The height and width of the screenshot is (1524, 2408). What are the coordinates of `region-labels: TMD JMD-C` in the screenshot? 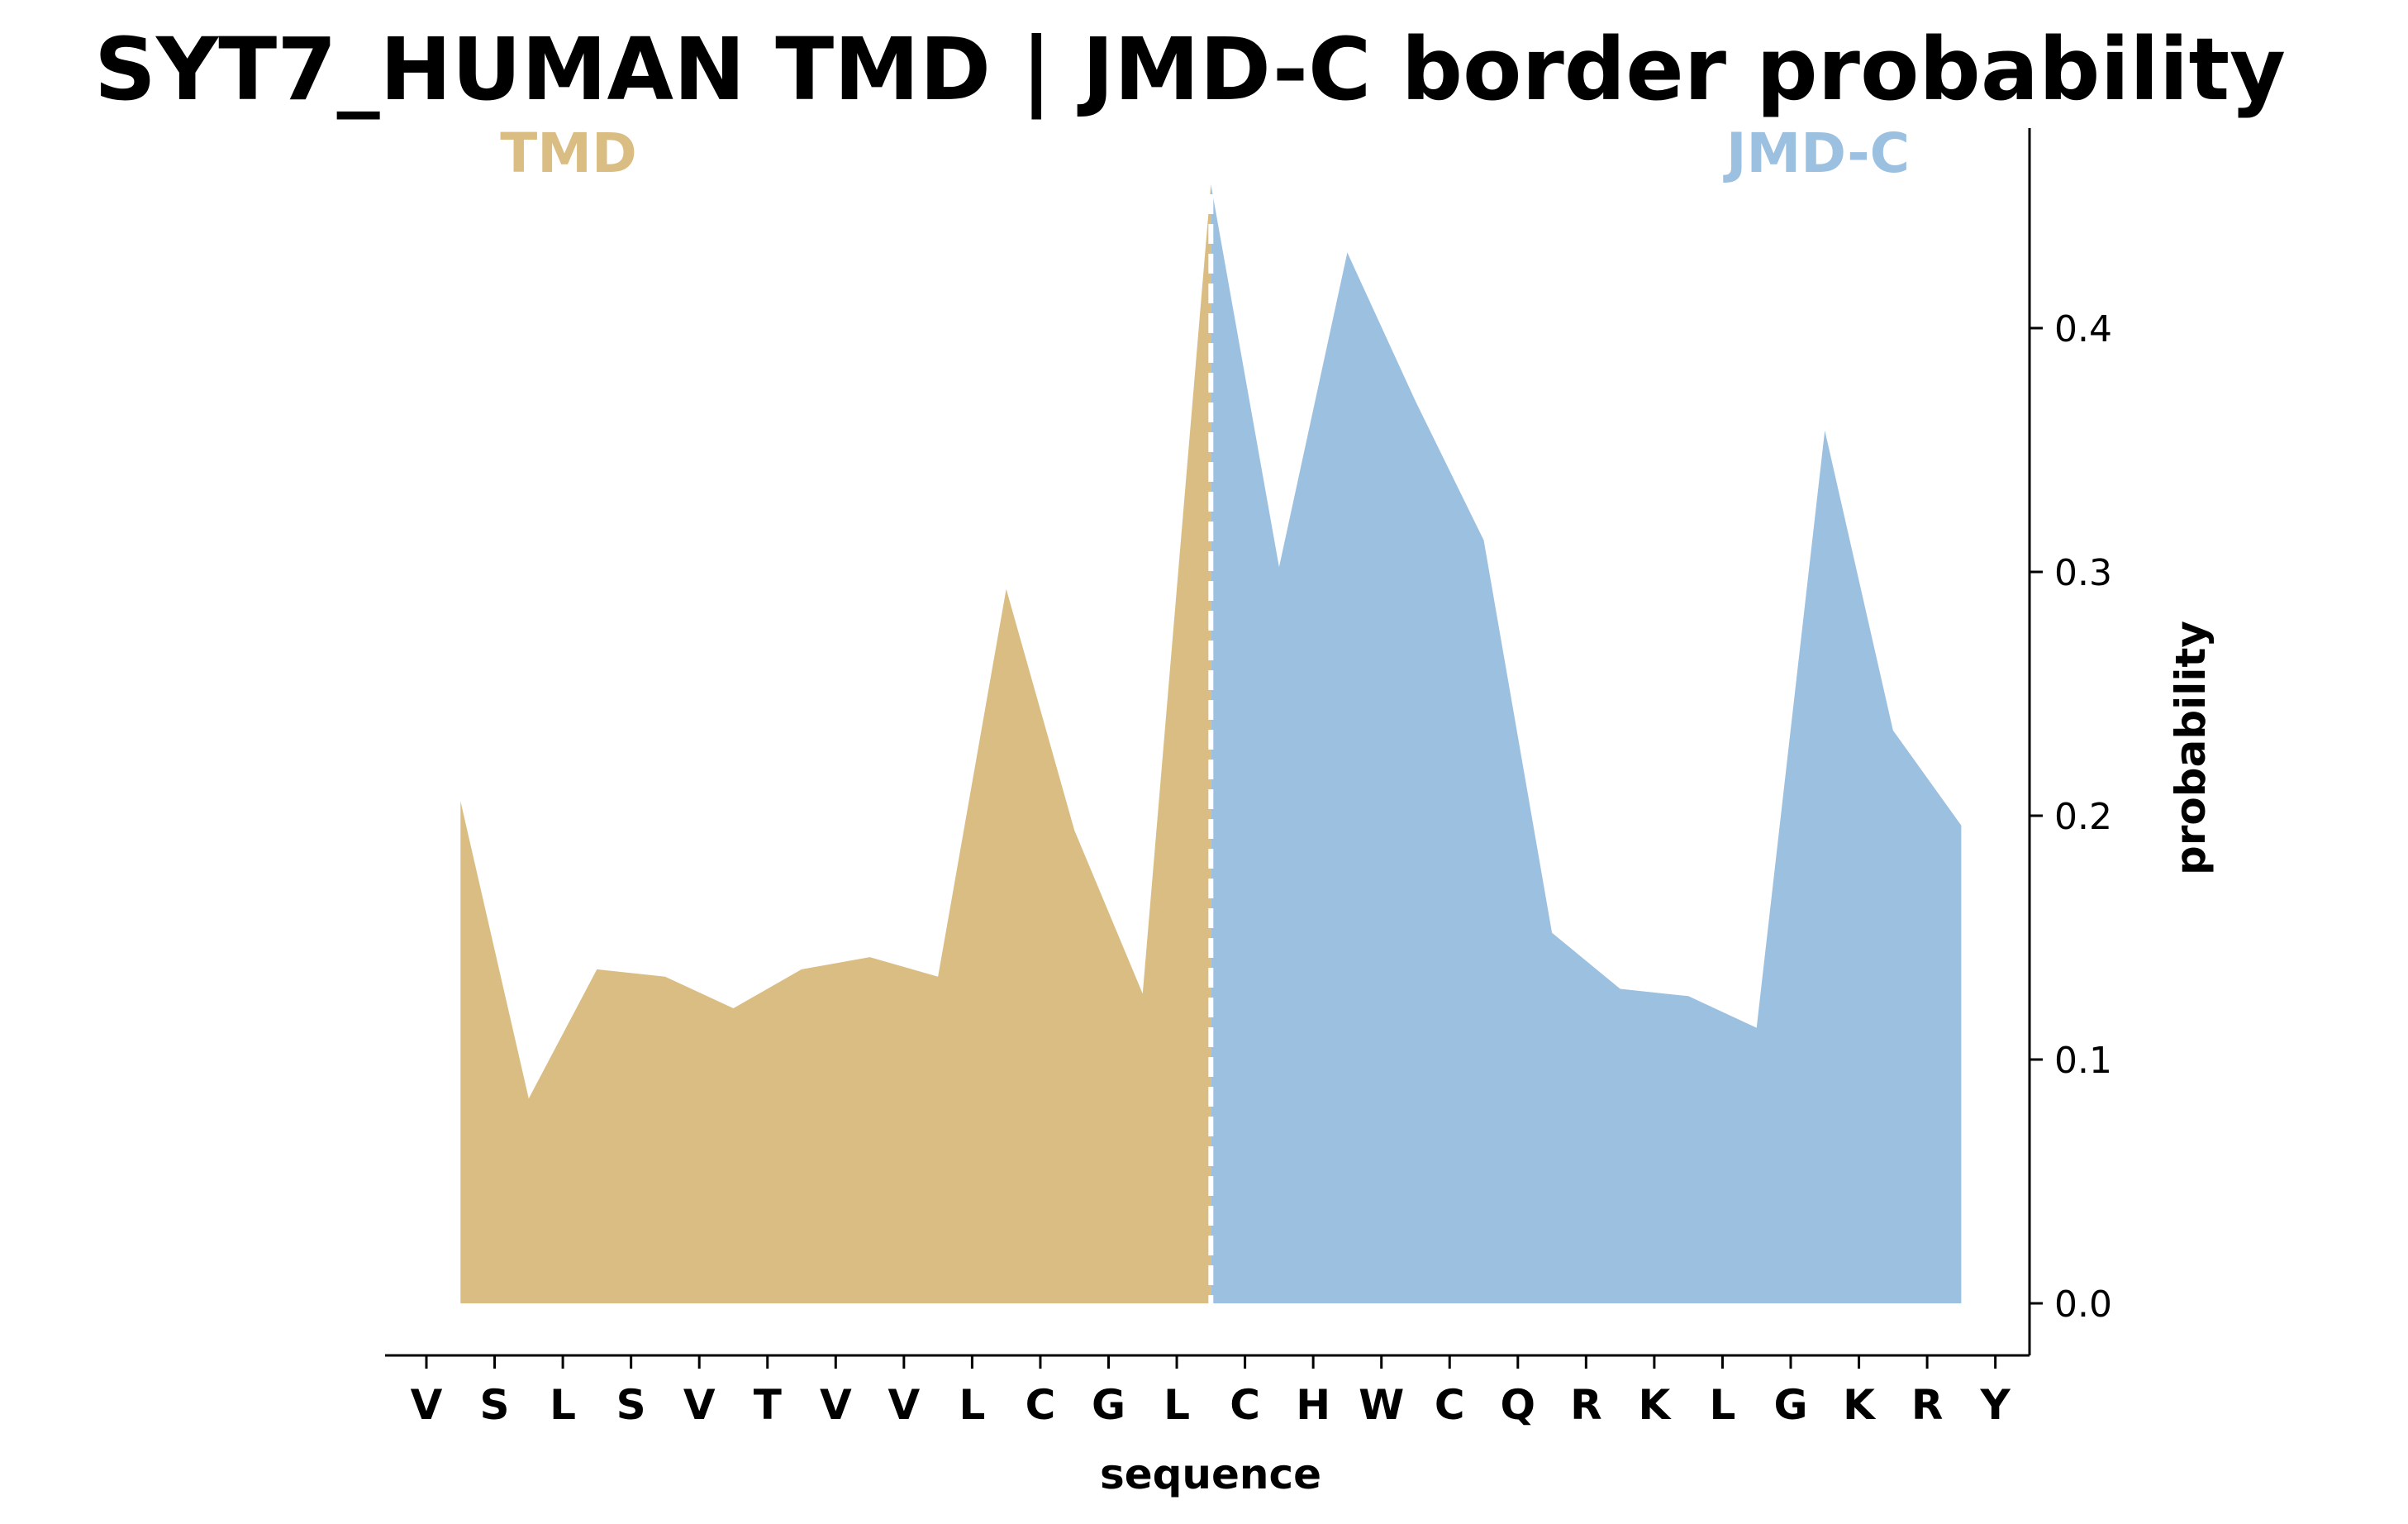 It's located at (1205, 153).